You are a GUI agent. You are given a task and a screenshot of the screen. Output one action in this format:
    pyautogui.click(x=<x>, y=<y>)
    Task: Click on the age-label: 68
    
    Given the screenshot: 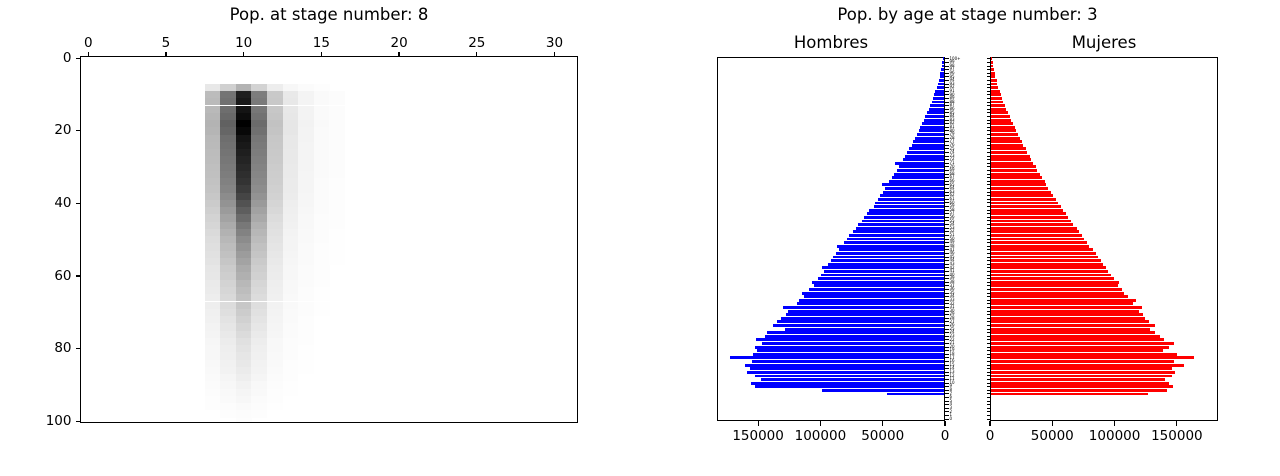 What is the action you would take?
    pyautogui.click(x=952, y=173)
    